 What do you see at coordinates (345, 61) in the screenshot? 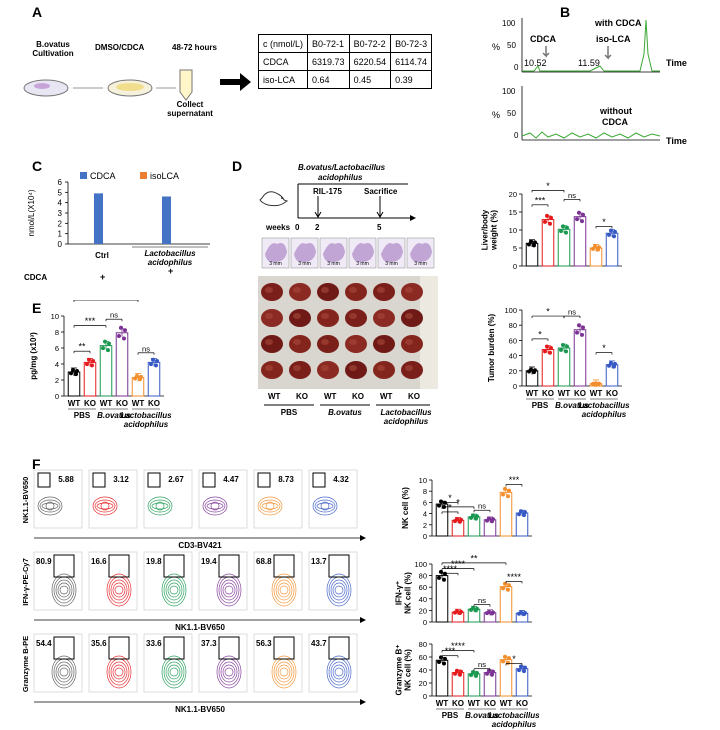
I see `table-row: CDCA 6319.73 6220.54 6114.74` at bounding box center [345, 61].